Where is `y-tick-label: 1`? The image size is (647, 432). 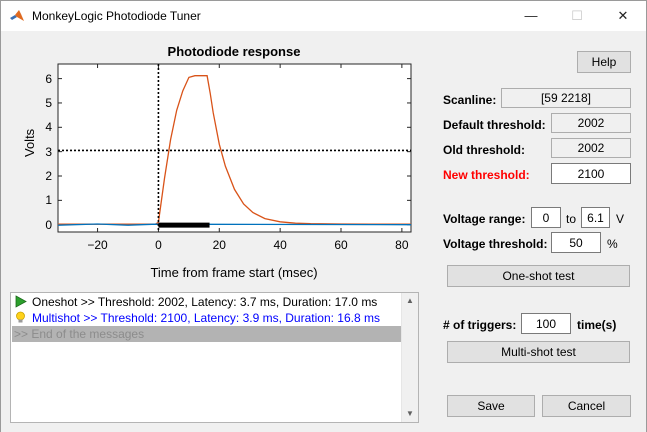 y-tick-label: 1 is located at coordinates (48, 200).